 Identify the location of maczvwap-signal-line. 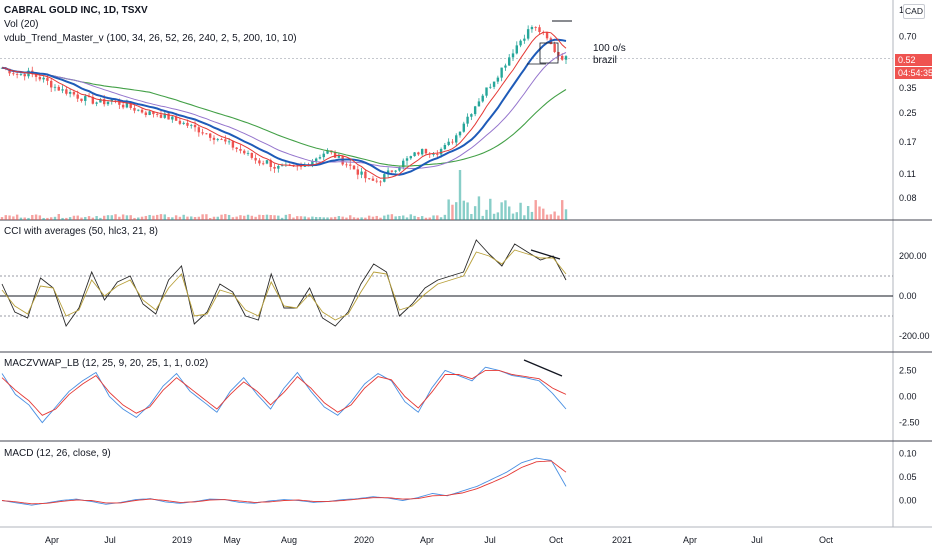
(284, 392).